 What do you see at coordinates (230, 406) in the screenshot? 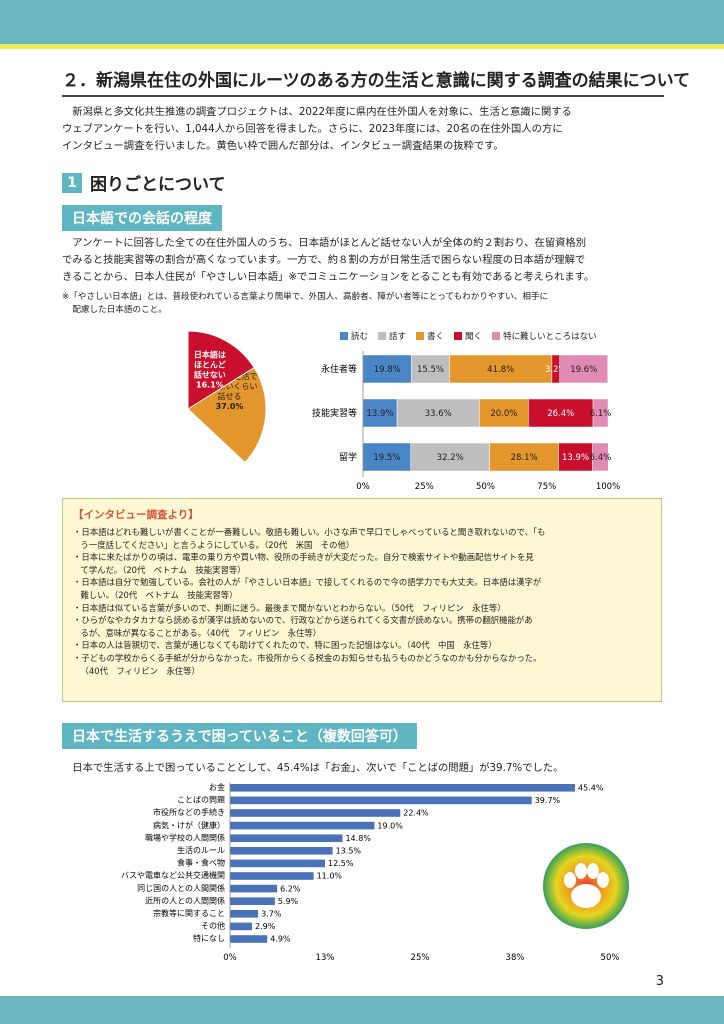
I see `pie-slice-label: 37.0%` at bounding box center [230, 406].